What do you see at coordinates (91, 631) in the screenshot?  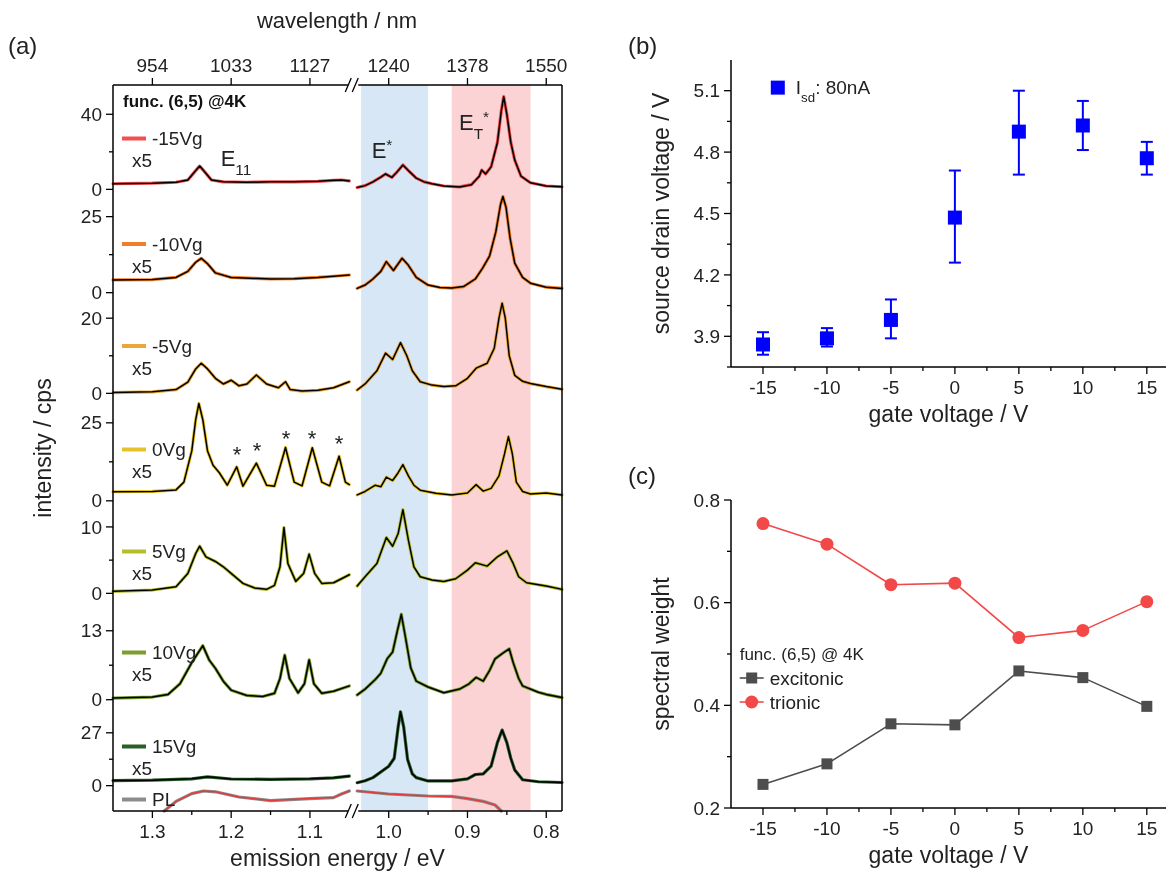 I see `y-tick-label: 13` at bounding box center [91, 631].